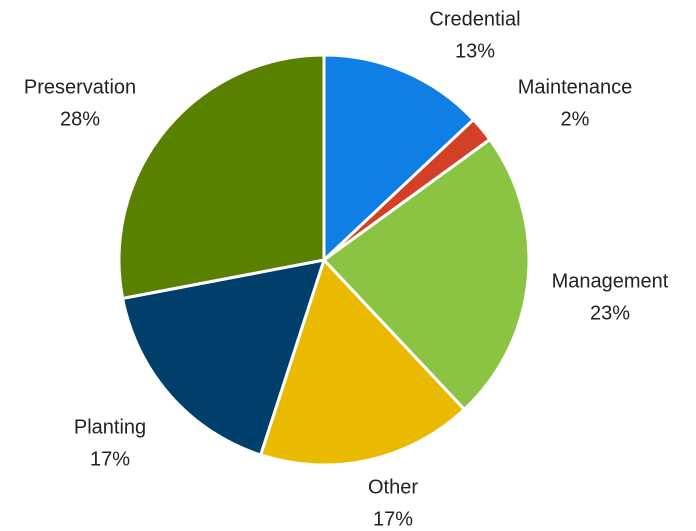 This screenshot has width=696, height=531. What do you see at coordinates (80, 87) in the screenshot?
I see `slice-label: Preservation` at bounding box center [80, 87].